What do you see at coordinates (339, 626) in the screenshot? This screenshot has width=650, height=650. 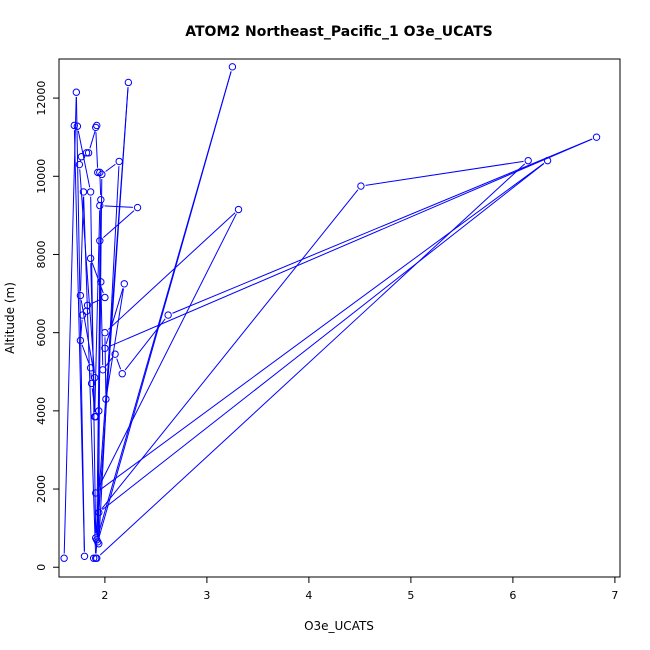 I see `x-axis-label: O3e_UCATS` at bounding box center [339, 626].